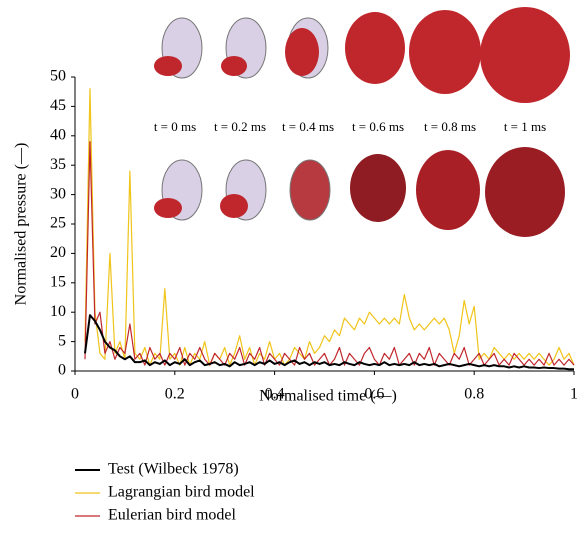  What do you see at coordinates (450, 126) in the screenshot?
I see `time-label: t = 0.8 ms` at bounding box center [450, 126].